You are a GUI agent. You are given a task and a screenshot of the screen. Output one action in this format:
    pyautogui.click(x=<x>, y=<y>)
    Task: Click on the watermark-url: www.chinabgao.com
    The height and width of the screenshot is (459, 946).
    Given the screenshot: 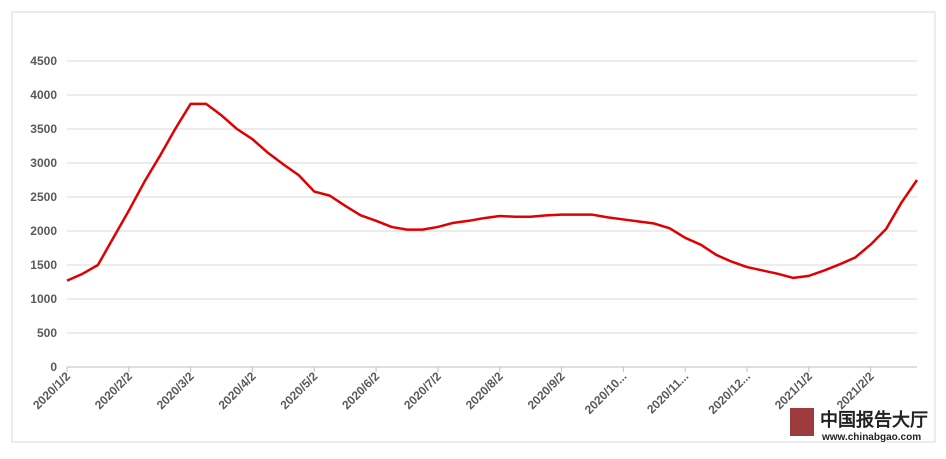 What is the action you would take?
    pyautogui.click(x=871, y=437)
    